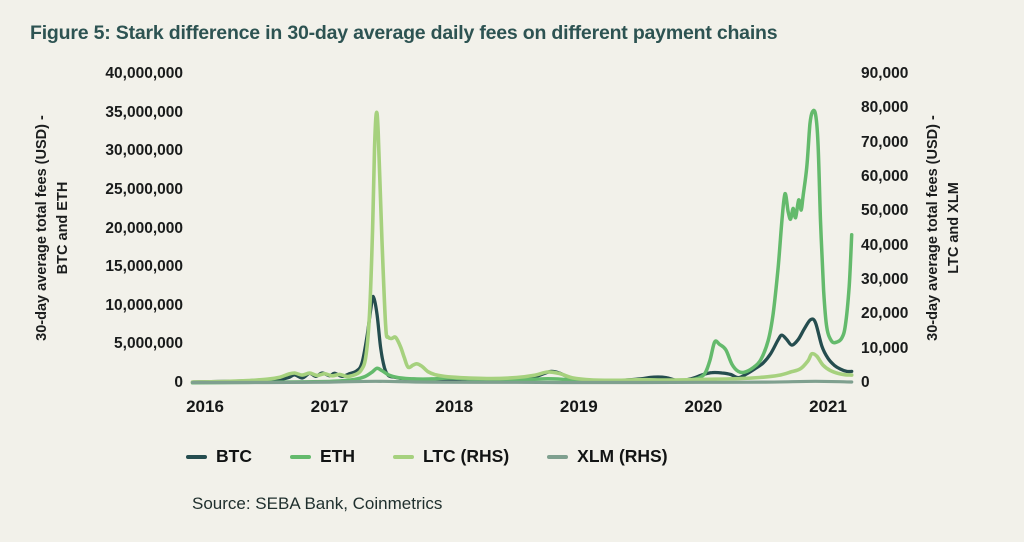 This screenshot has width=1024, height=542. I want to click on right-tick-label: 50,000, so click(885, 211).